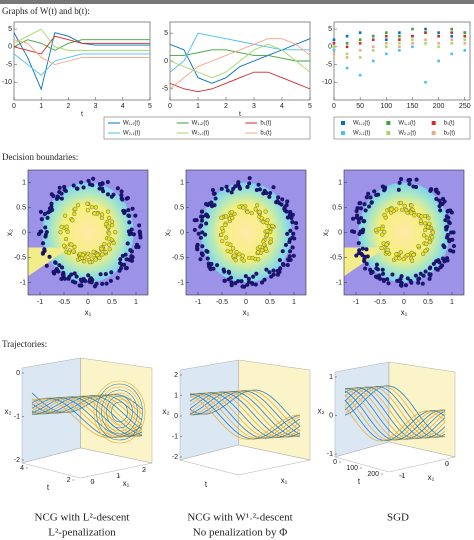  I want to click on floor, so click(87, 463).